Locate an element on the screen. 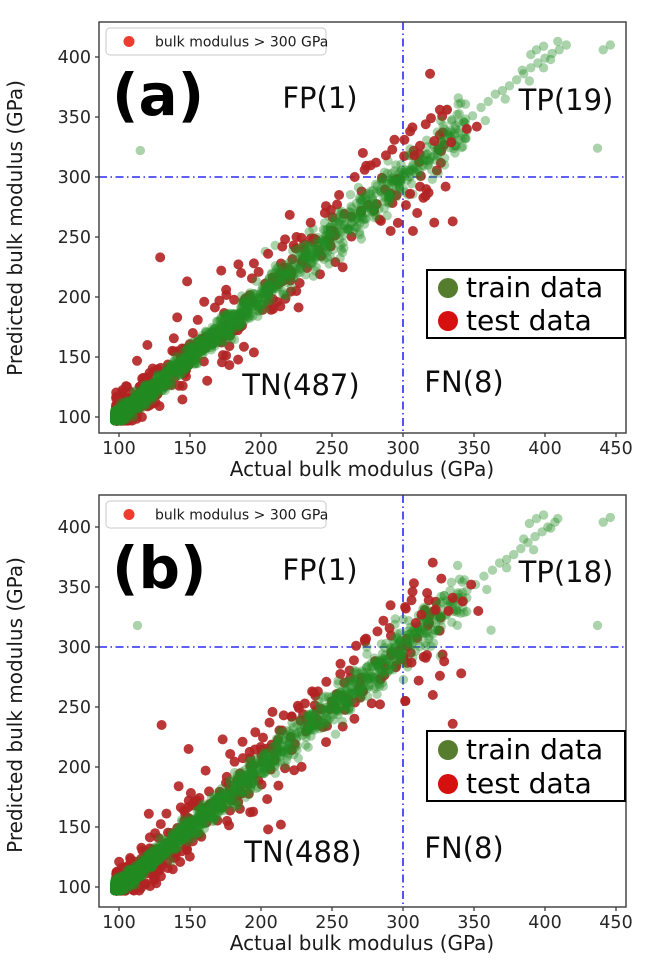  legend-threshold-box-a is located at coordinates (216, 41).